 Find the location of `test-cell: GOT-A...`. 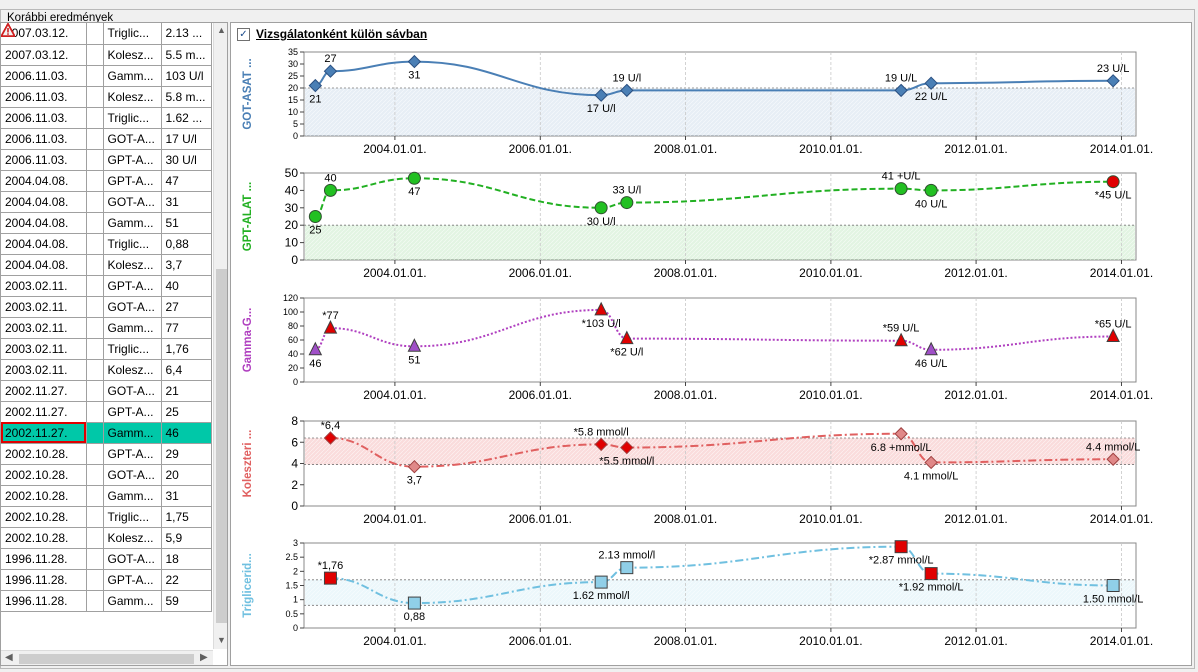

test-cell: GOT-A... is located at coordinates (132, 391).